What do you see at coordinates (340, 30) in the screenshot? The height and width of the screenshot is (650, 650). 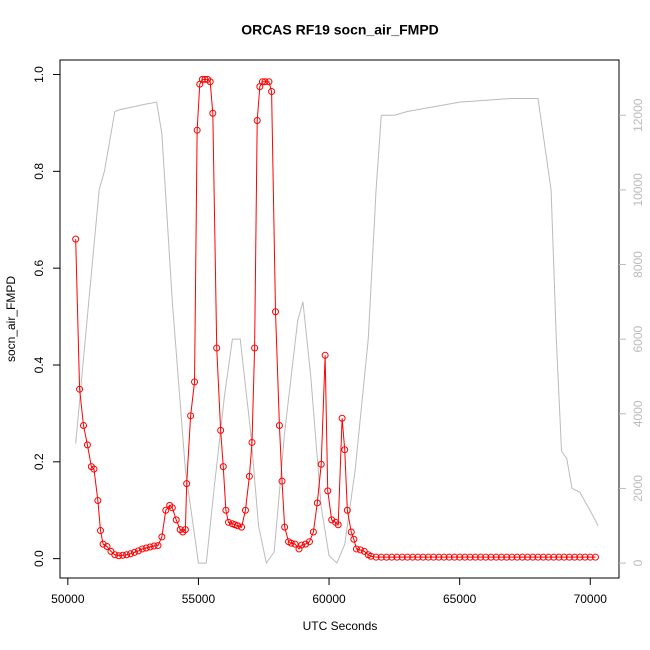 I see `chart-title: ORCAS RF19 socn_air_FMPD` at bounding box center [340, 30].